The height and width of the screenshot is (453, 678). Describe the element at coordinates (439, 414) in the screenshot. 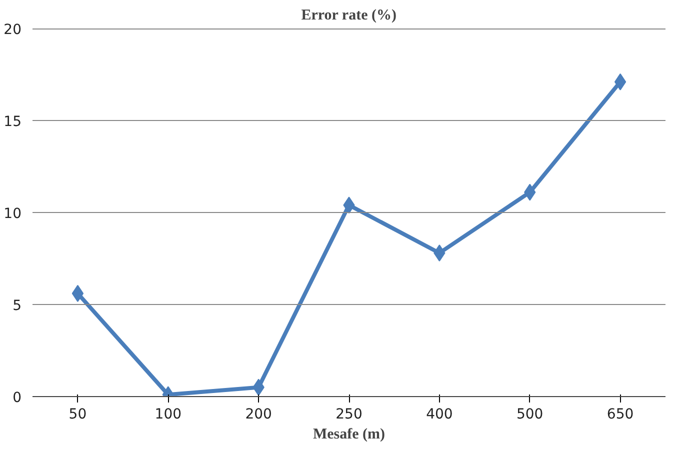

I see `x-tick-label: 400` at that location.